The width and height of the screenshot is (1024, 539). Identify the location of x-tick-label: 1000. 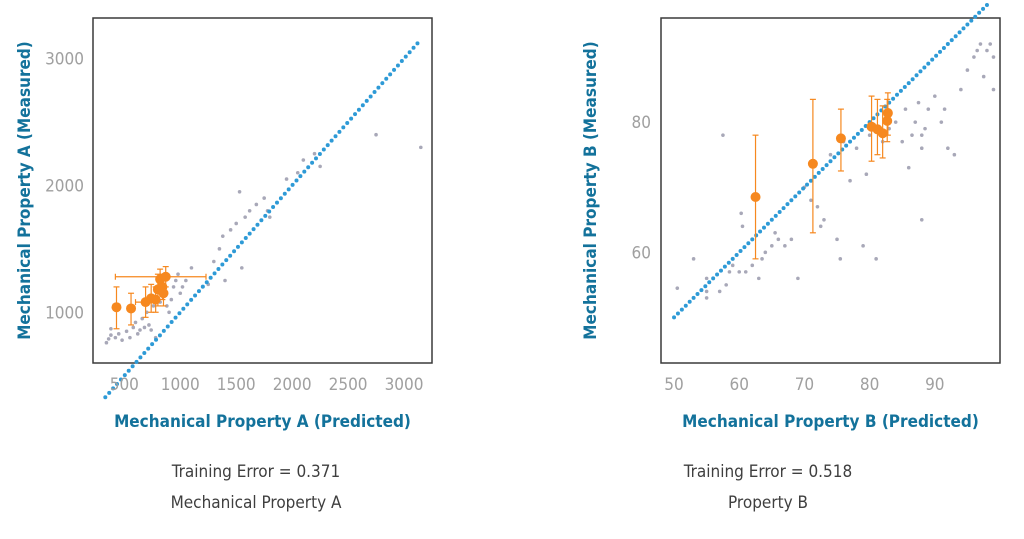
(180, 385).